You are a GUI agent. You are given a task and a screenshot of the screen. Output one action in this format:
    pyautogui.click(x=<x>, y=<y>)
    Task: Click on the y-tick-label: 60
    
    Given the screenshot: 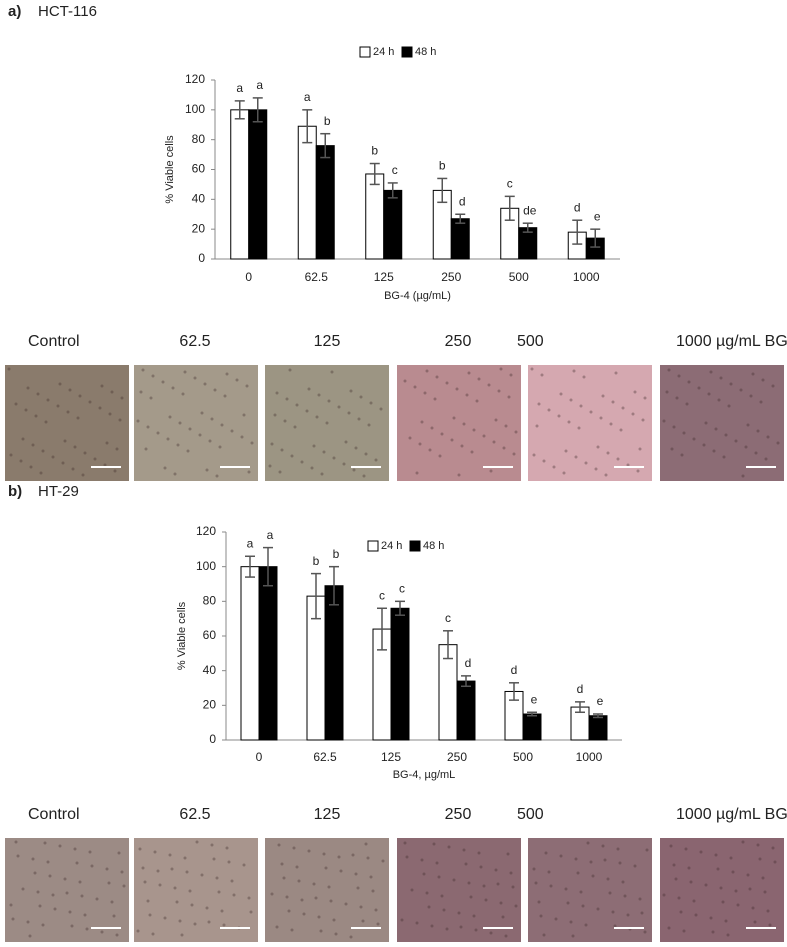 What is the action you would take?
    pyautogui.click(x=199, y=169)
    